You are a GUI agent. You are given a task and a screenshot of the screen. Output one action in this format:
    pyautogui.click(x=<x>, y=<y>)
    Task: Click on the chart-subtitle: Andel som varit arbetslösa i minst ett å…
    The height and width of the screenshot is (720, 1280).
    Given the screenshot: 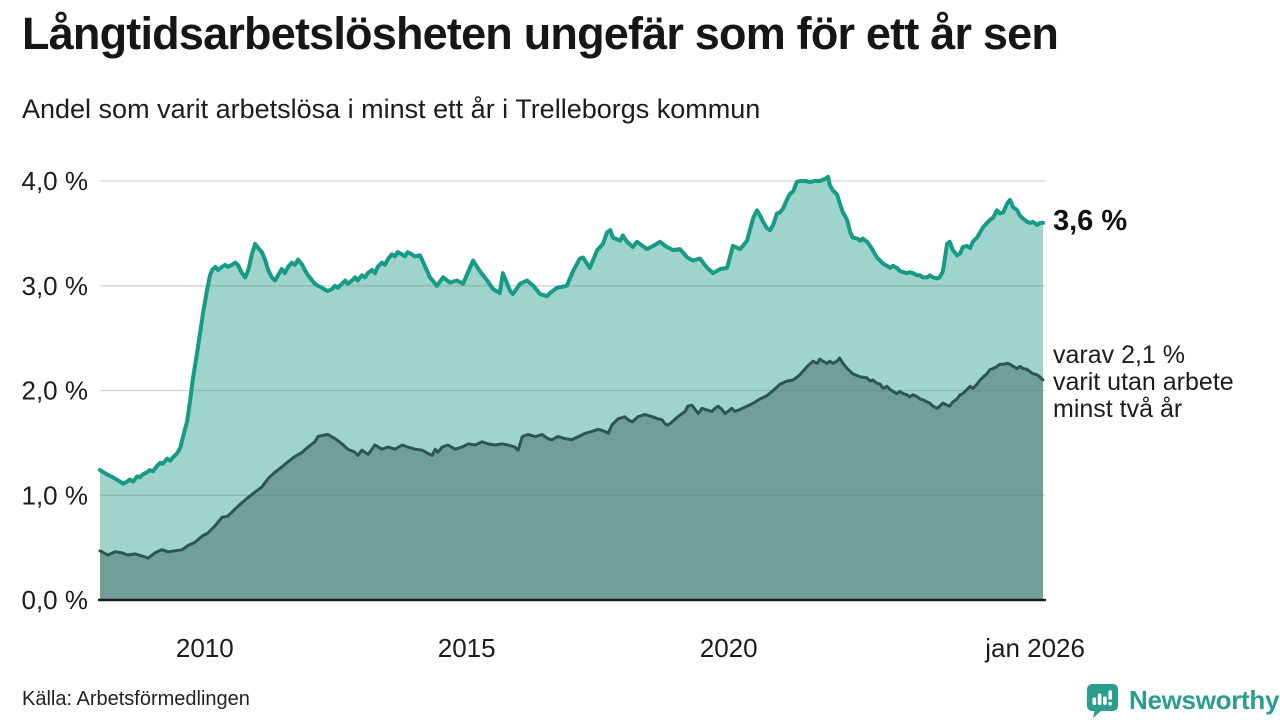 What is the action you would take?
    pyautogui.click(x=391, y=109)
    